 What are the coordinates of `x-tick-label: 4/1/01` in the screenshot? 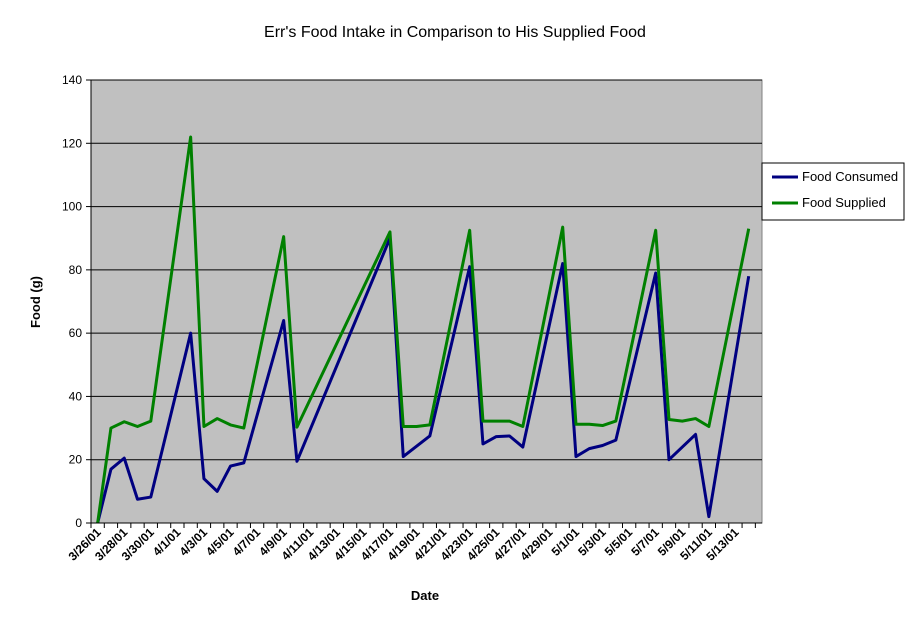 It's located at (167, 542).